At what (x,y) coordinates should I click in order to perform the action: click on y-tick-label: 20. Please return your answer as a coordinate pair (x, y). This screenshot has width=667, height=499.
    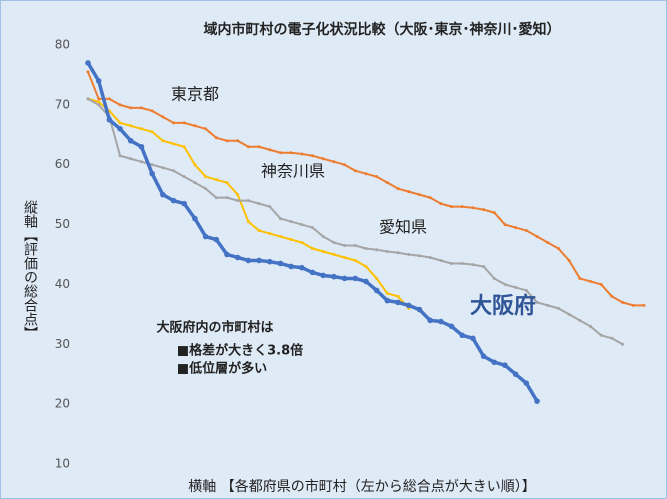
    Looking at the image, I should click on (62, 404).